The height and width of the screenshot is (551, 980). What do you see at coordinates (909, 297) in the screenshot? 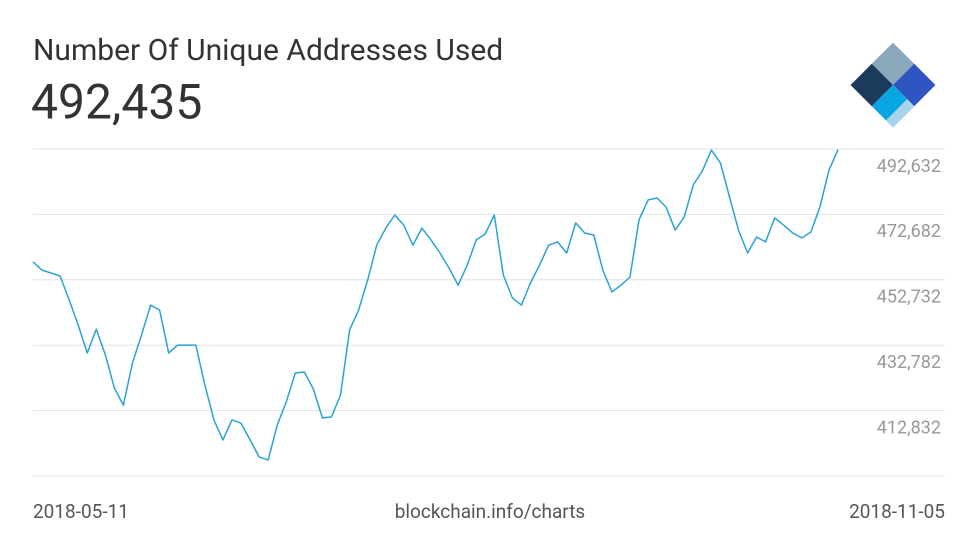
I see `y-tick-label: 452,732` at bounding box center [909, 297].